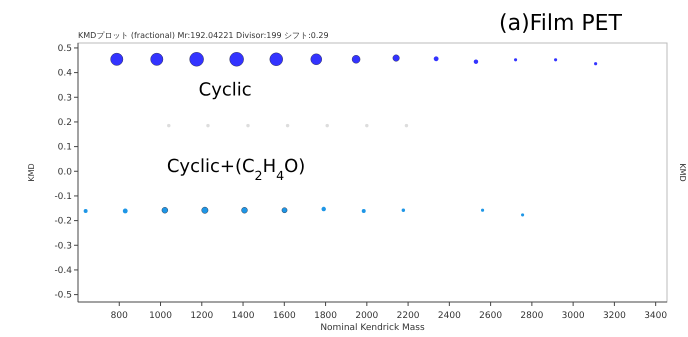 This screenshot has width=688, height=337. What do you see at coordinates (65, 123) in the screenshot?
I see `y-tick-label: 0.2` at bounding box center [65, 123].